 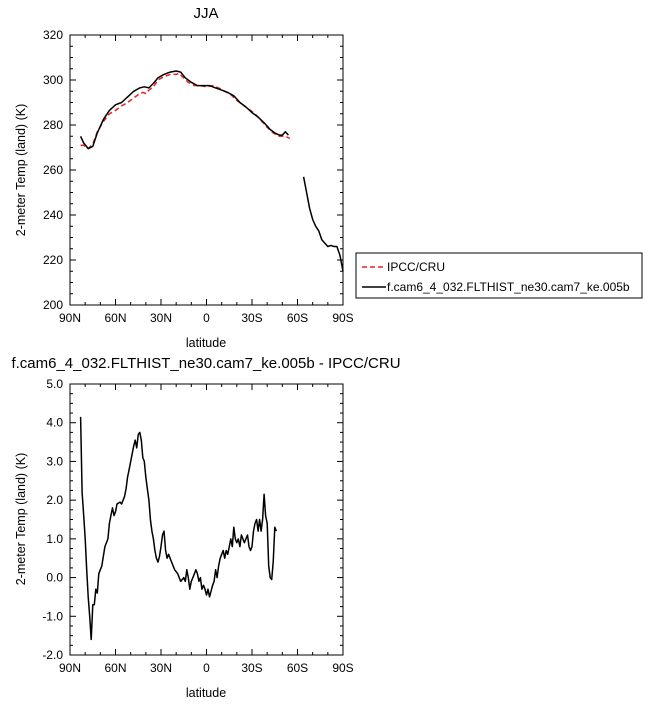 I want to click on legend-box, so click(x=499, y=275).